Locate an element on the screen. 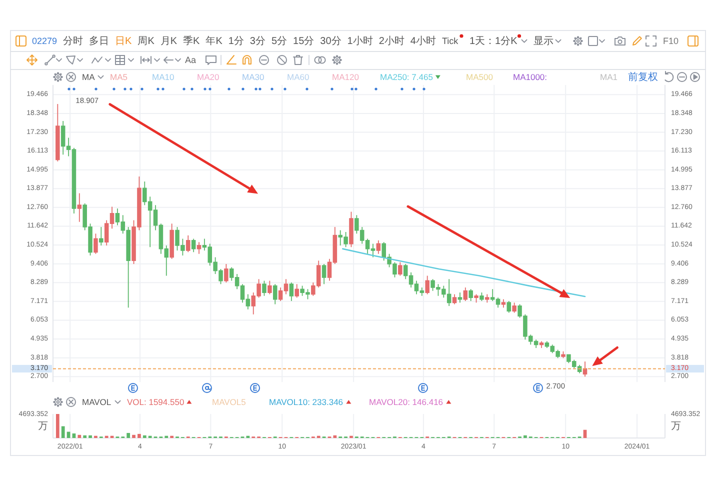  text: MA is located at coordinates (89, 77).